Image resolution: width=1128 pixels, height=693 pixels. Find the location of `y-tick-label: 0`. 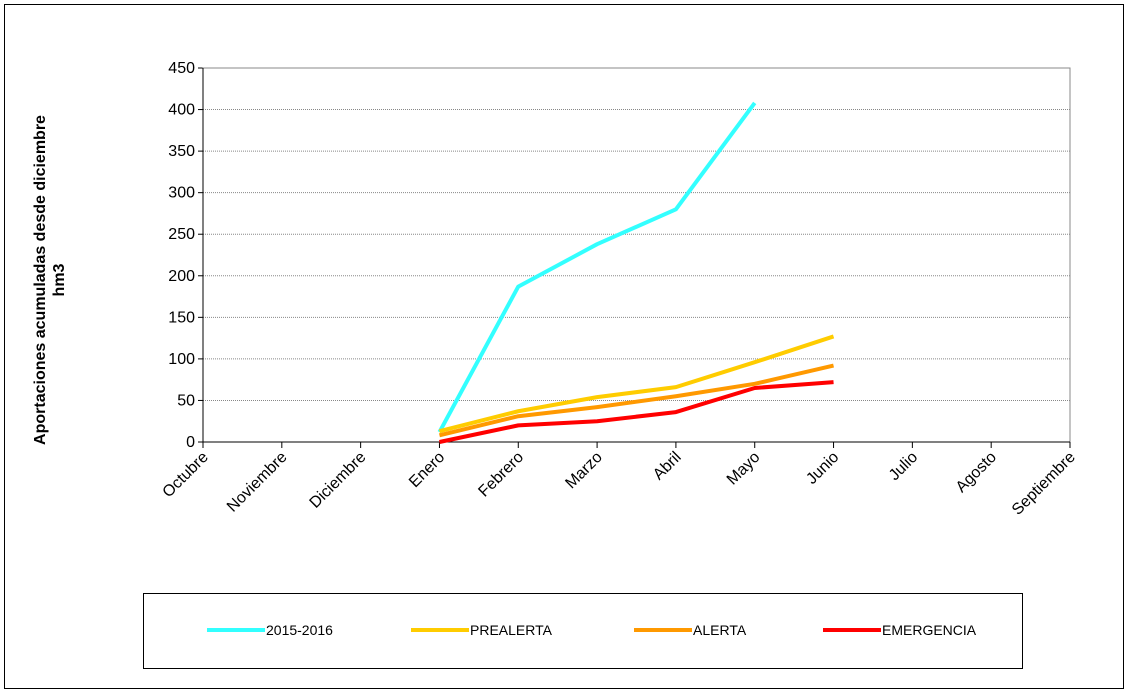

y-tick-label: 0 is located at coordinates (190, 442).